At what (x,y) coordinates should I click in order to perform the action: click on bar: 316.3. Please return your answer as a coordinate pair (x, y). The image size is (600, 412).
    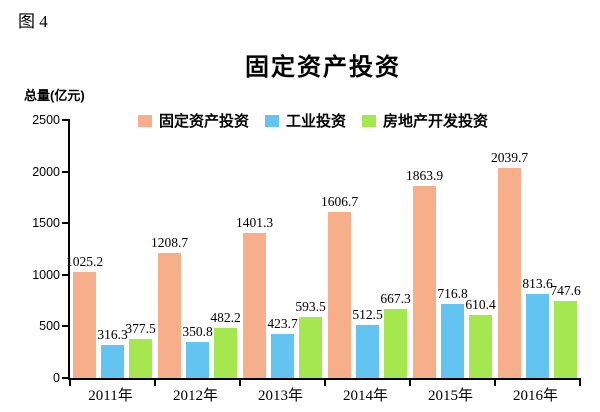
    Looking at the image, I should click on (112, 352).